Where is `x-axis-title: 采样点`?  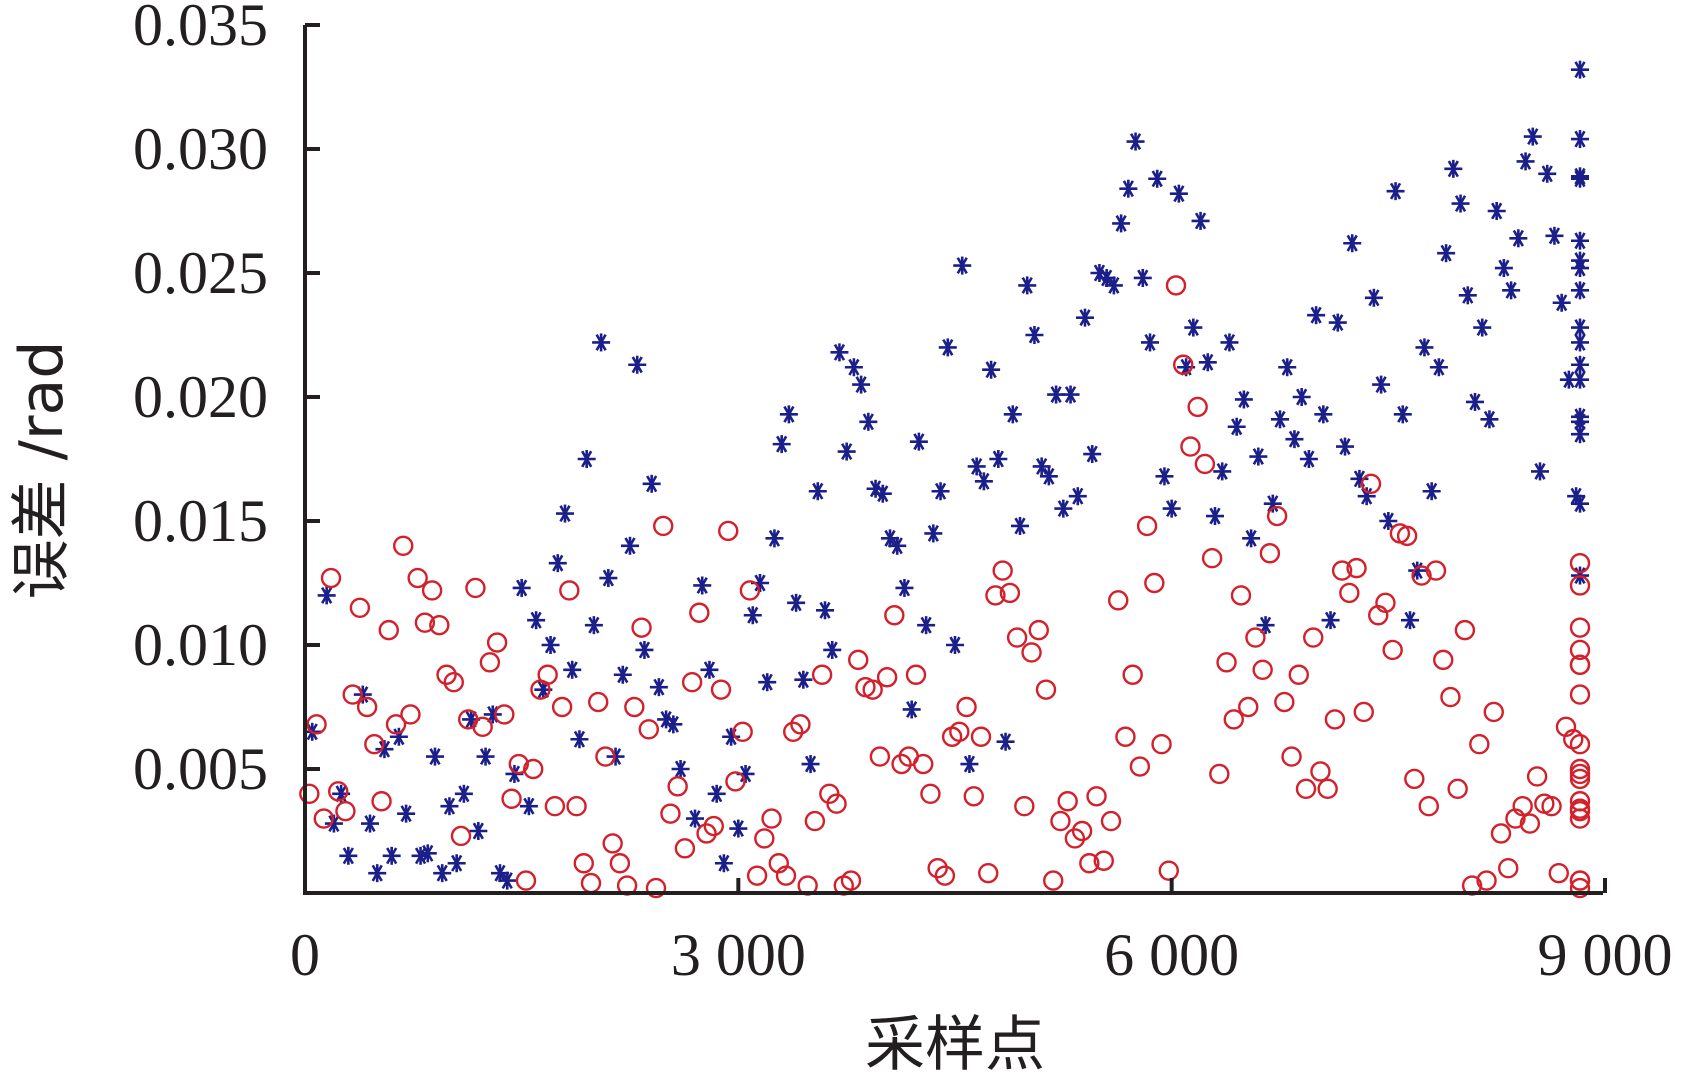
x-axis-title: 采样点 is located at coordinates (955, 1045).